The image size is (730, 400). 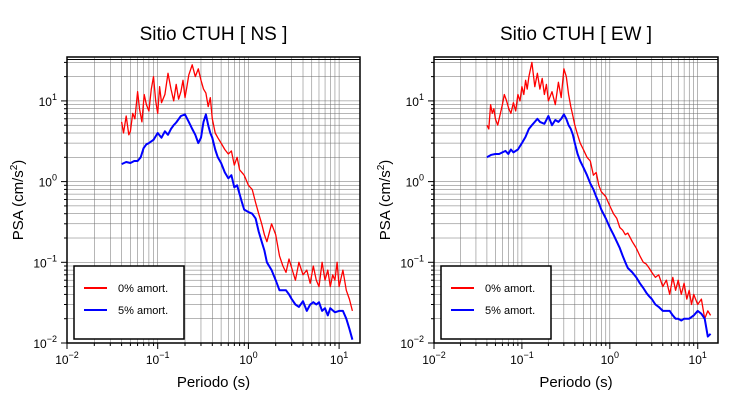 I want to click on chart-title: Sitio CTUH [ NS ], so click(x=214, y=34).